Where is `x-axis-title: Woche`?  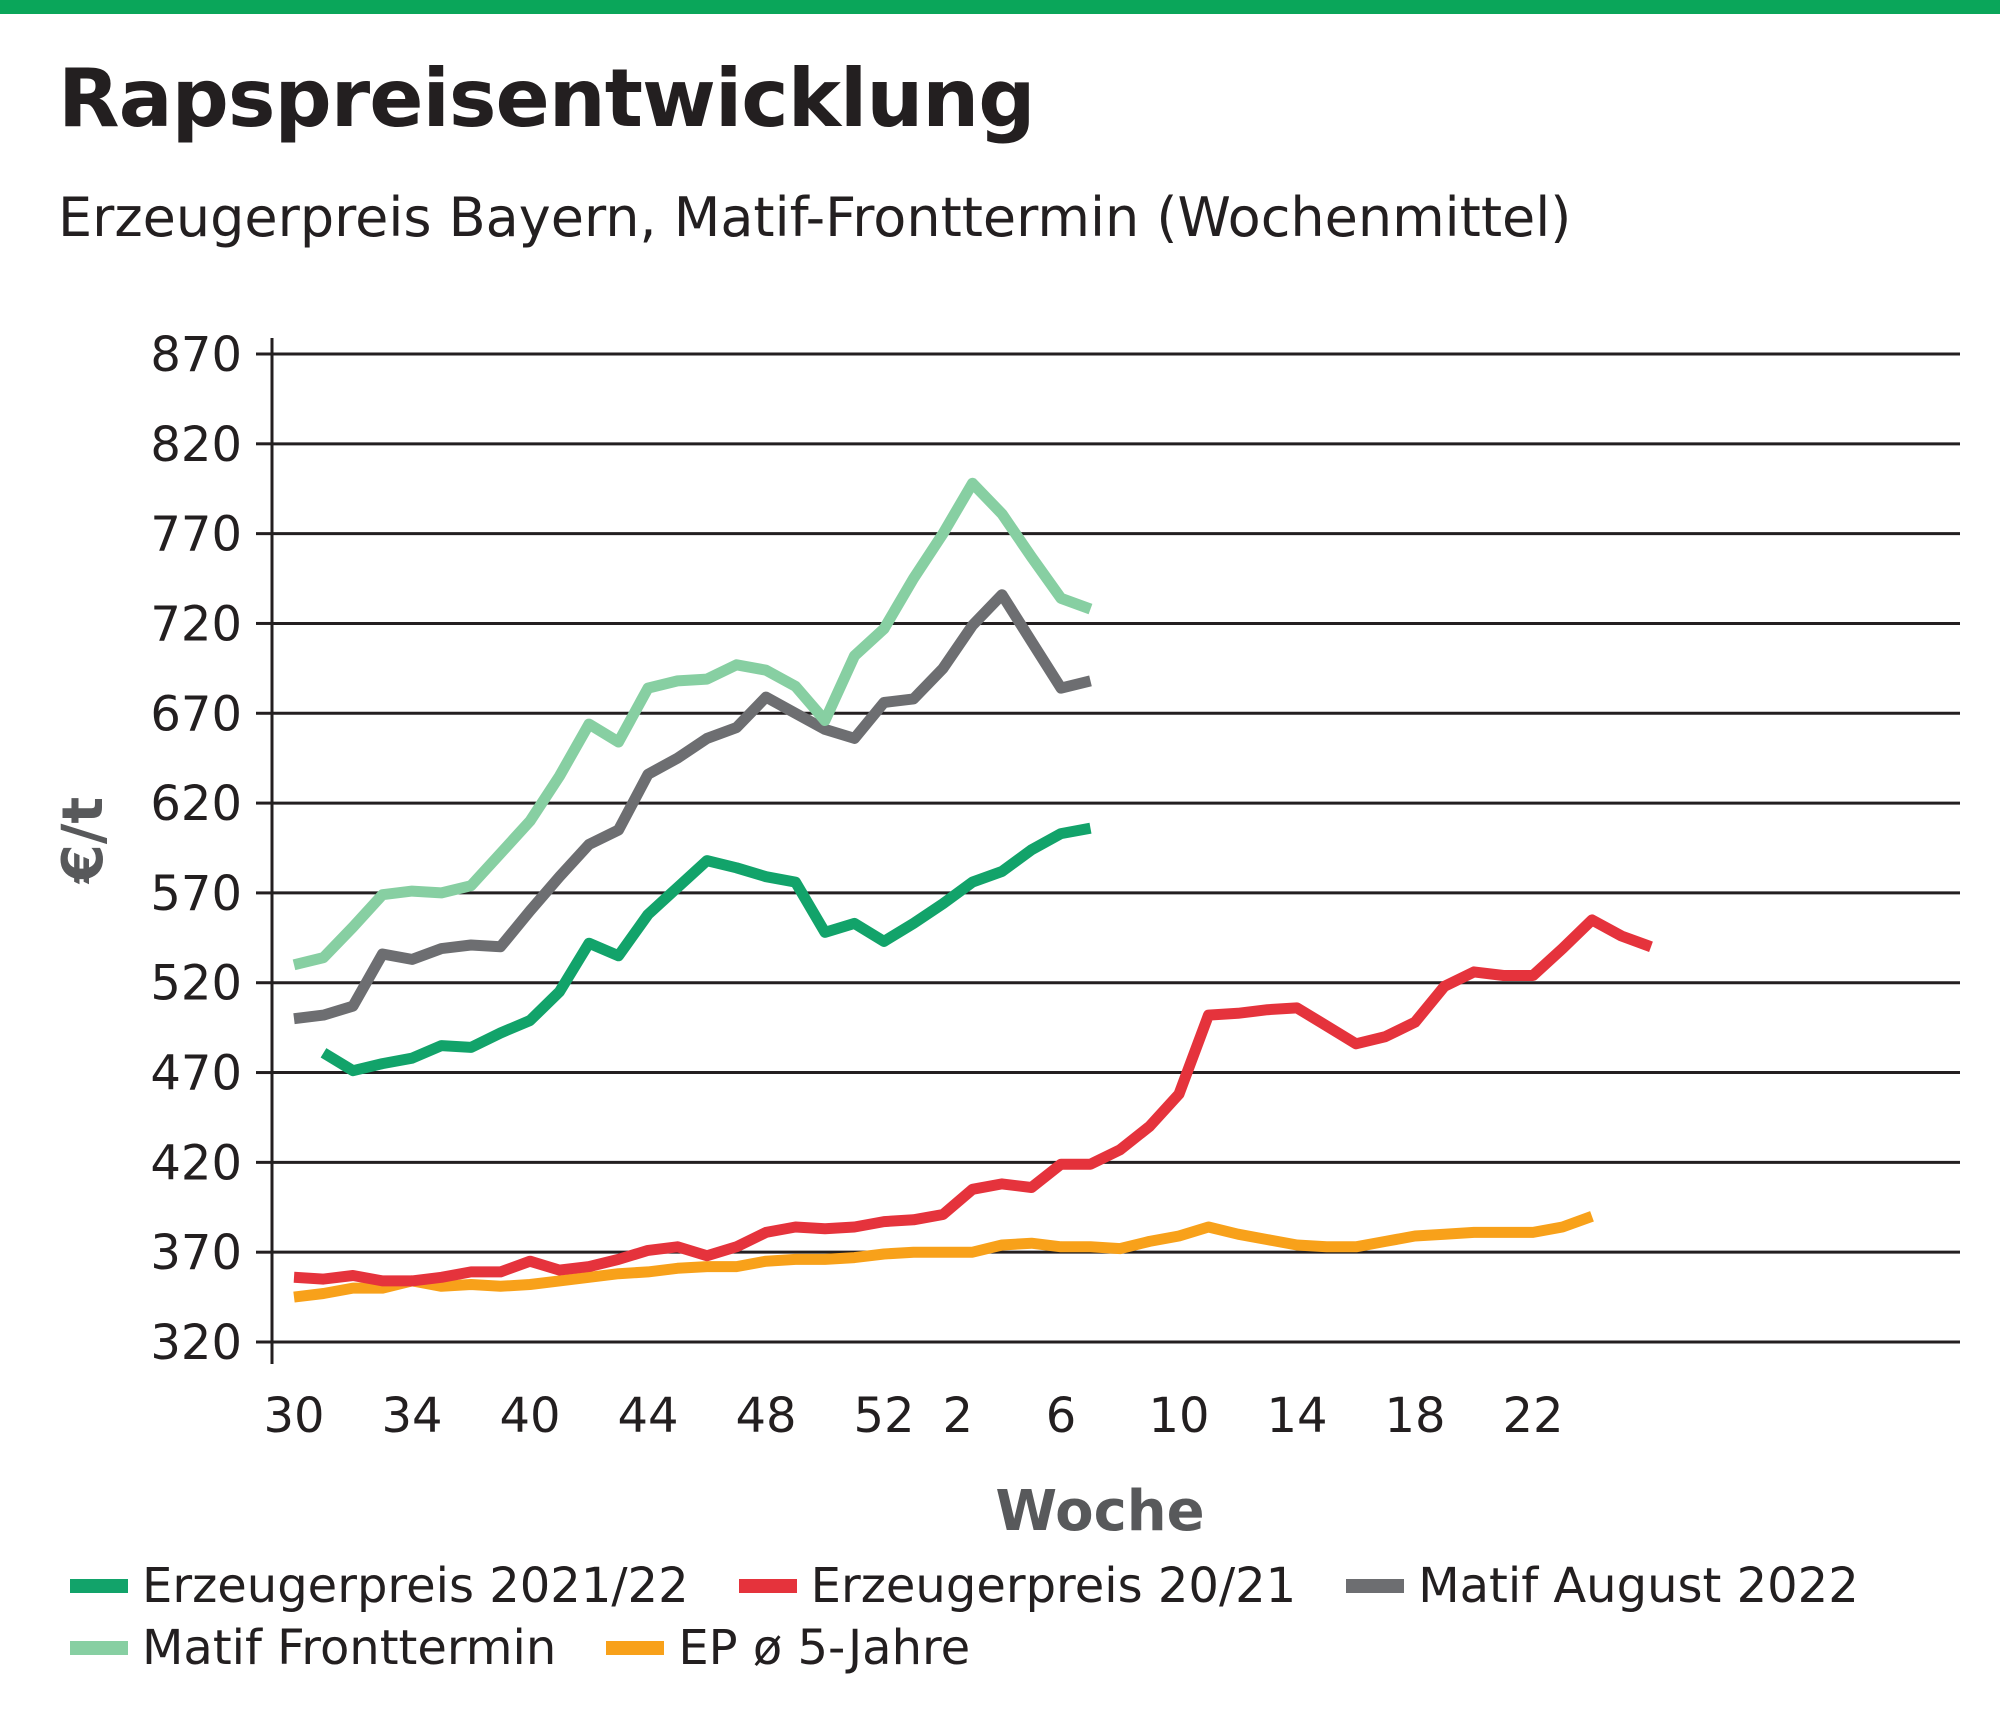
x-axis-title: Woche is located at coordinates (1099, 1511).